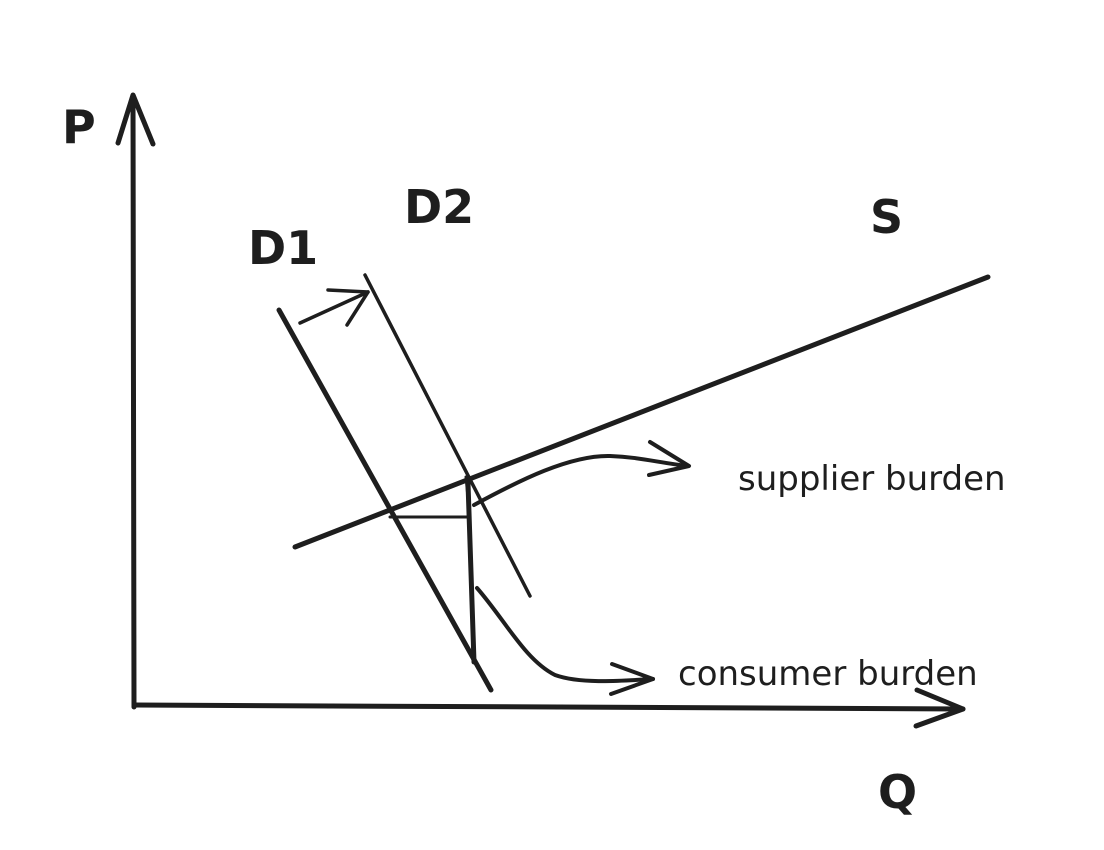 Image resolution: width=1104 pixels, height=850 pixels. I want to click on y-axis-label: P, so click(79, 127).